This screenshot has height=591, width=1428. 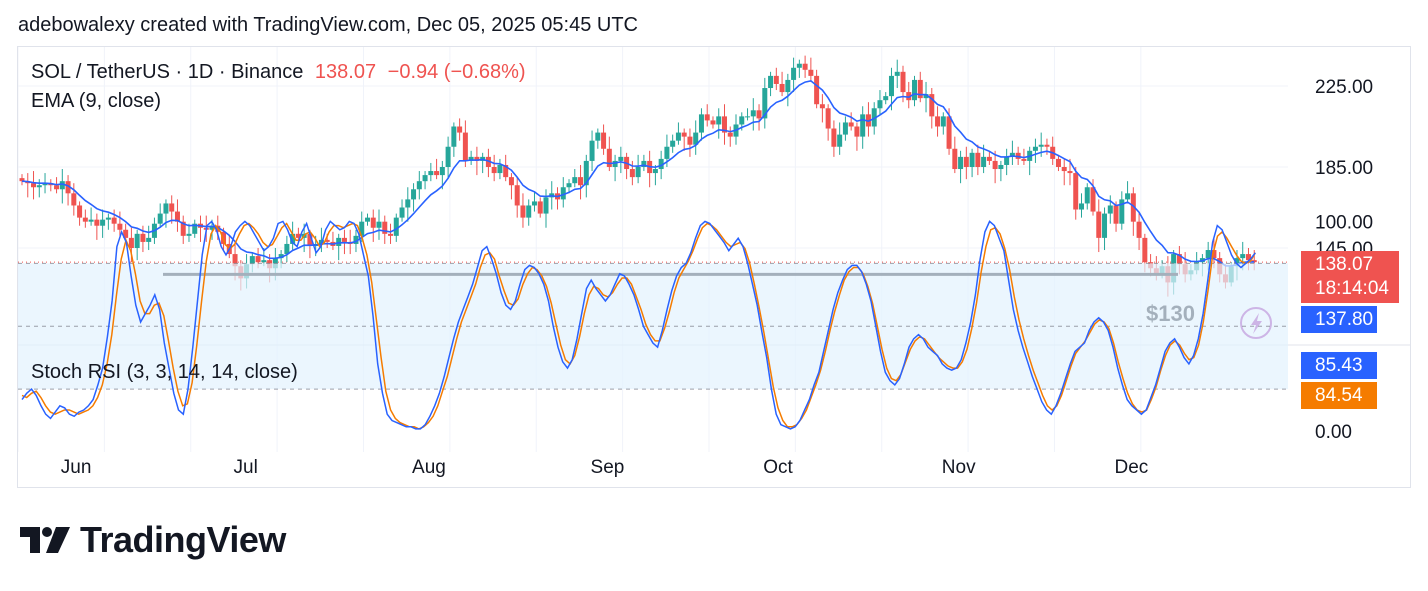 I want to click on stoch-rsi-legend: Stoch RSI (3, 3, 14, 14, close), so click(x=164, y=372).